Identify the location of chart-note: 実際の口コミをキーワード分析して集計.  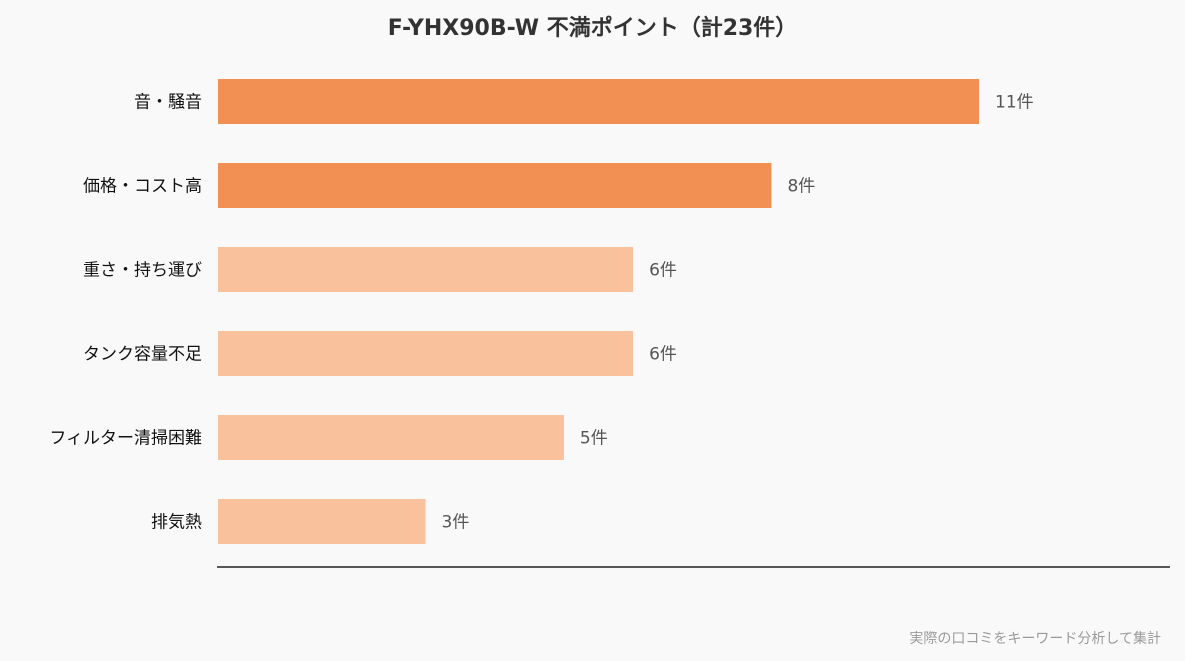
(1035, 639).